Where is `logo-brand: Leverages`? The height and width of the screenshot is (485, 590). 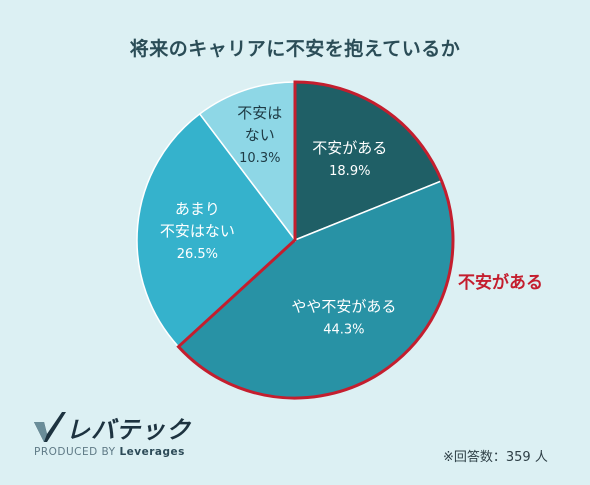
logo-brand: Leverages is located at coordinates (152, 452).